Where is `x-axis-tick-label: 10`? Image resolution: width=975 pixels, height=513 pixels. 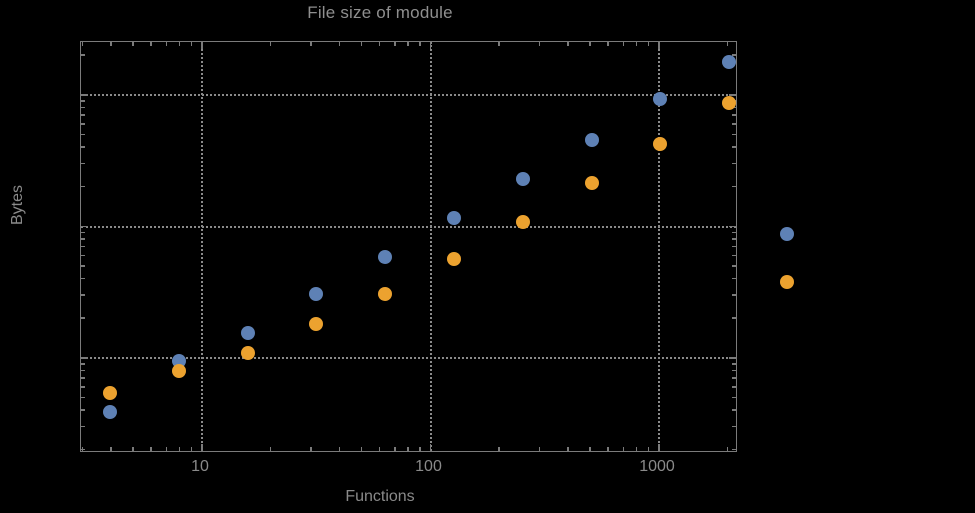 x-axis-tick-label: 10 is located at coordinates (200, 466).